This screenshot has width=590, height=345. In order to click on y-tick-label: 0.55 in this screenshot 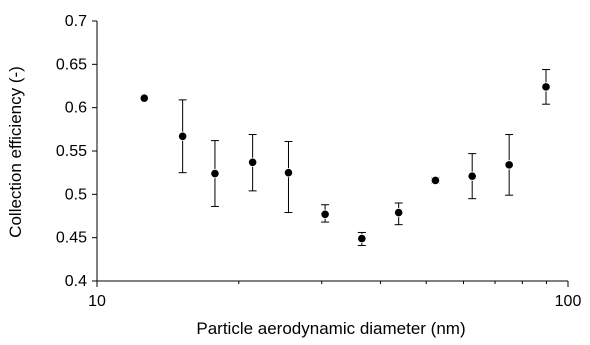, I will do `click(71, 151)`.